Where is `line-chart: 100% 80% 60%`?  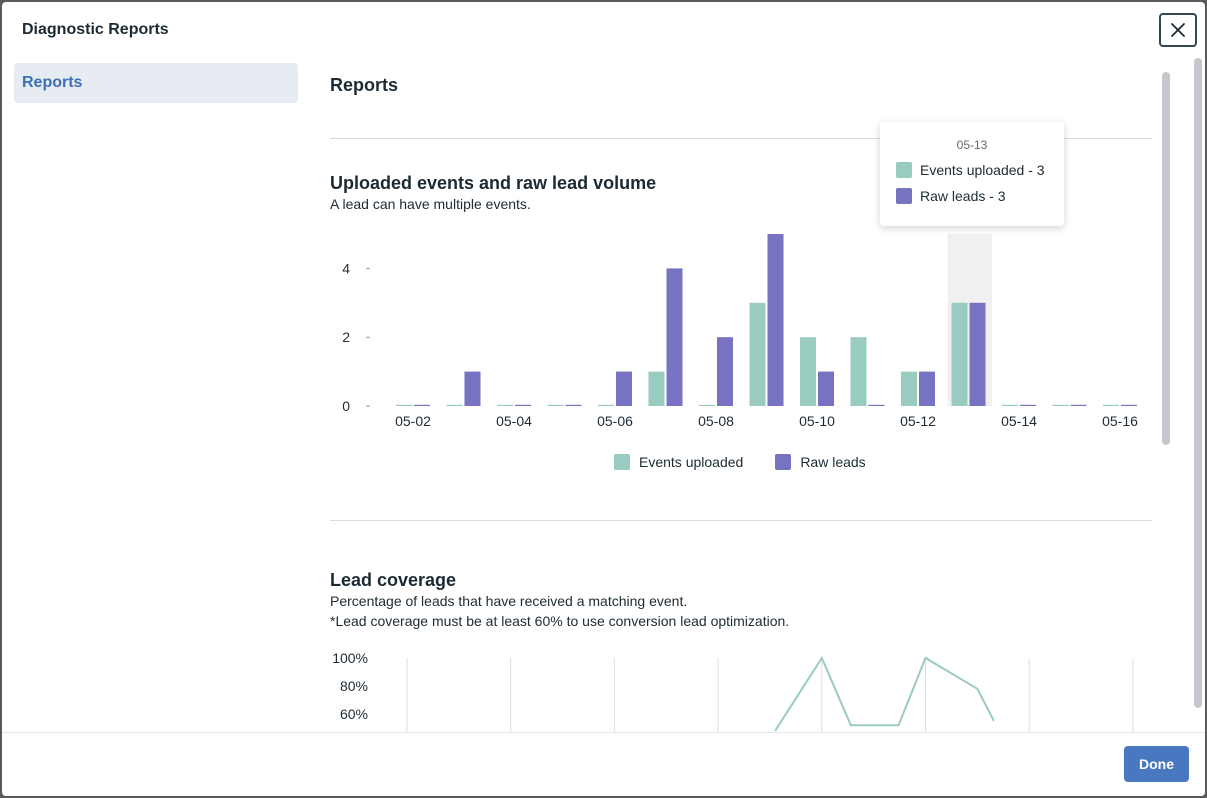
line-chart: 100% 80% 60% is located at coordinates (741, 690).